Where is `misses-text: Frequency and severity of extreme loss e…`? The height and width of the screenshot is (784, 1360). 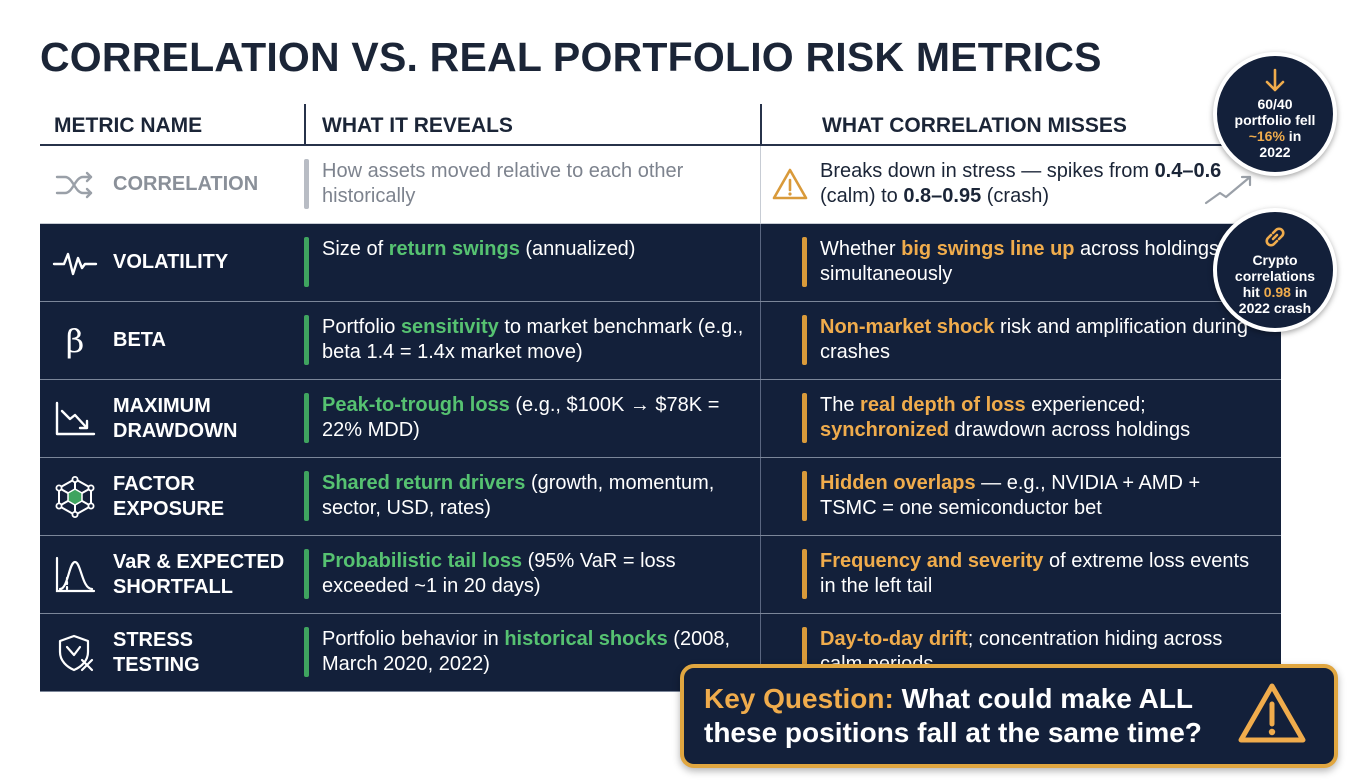
misses-text: Frequency and severity of extreme loss e… is located at coordinates (1040, 574).